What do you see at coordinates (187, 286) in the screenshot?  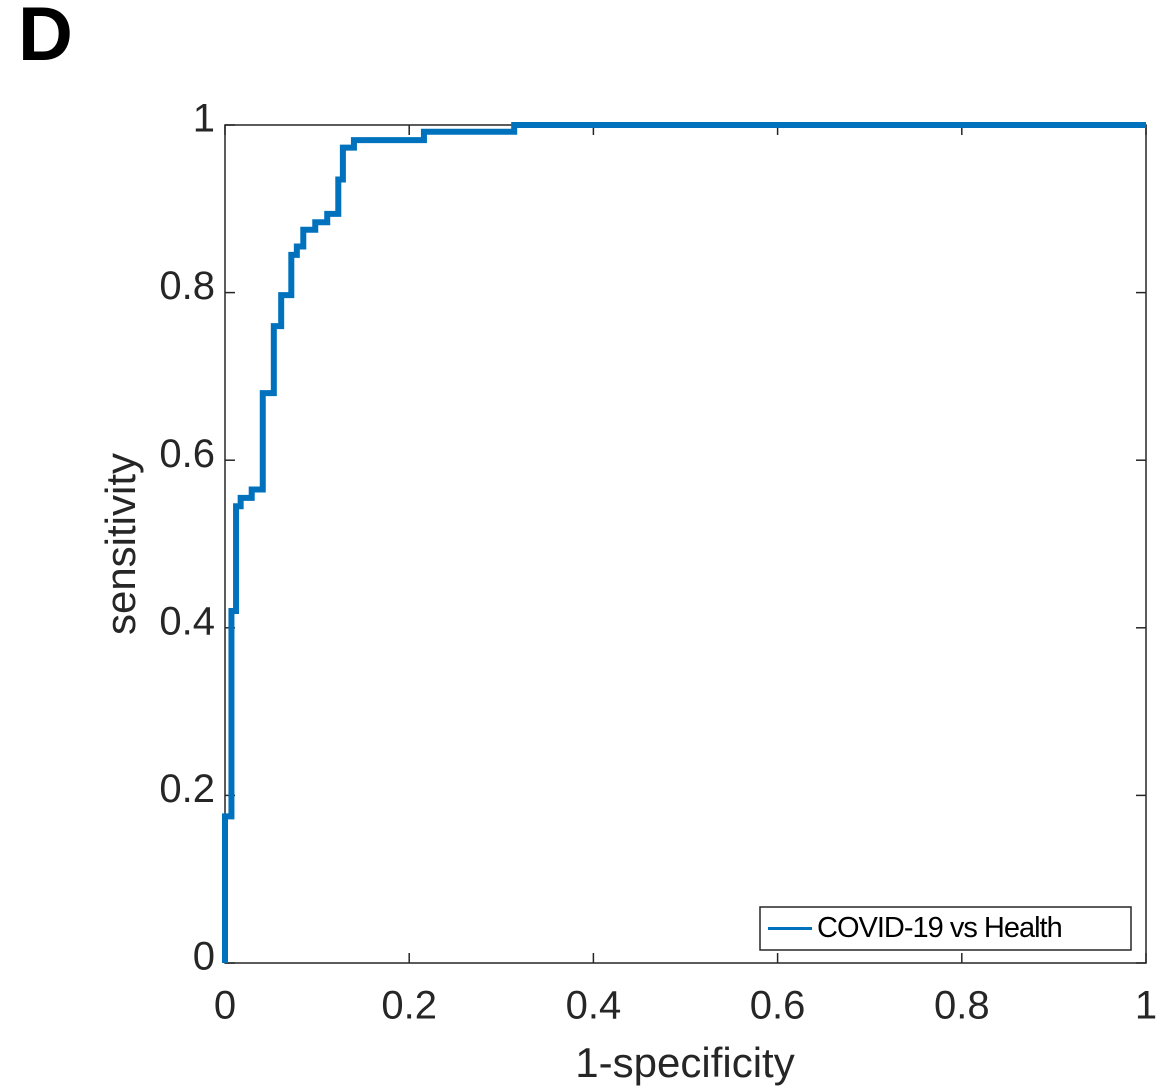 I see `y-tick-label: 0.8` at bounding box center [187, 286].